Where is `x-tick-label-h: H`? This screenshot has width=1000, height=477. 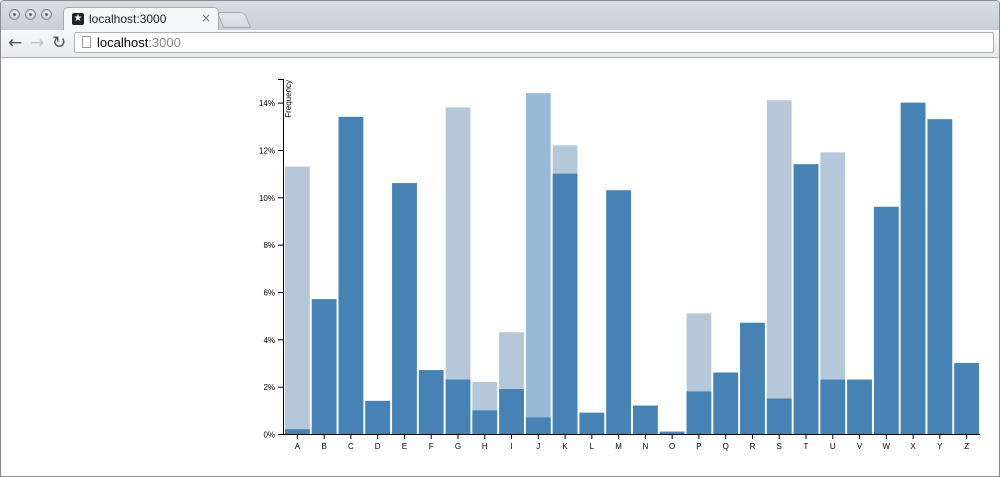 x-tick-label-h: H is located at coordinates (485, 446).